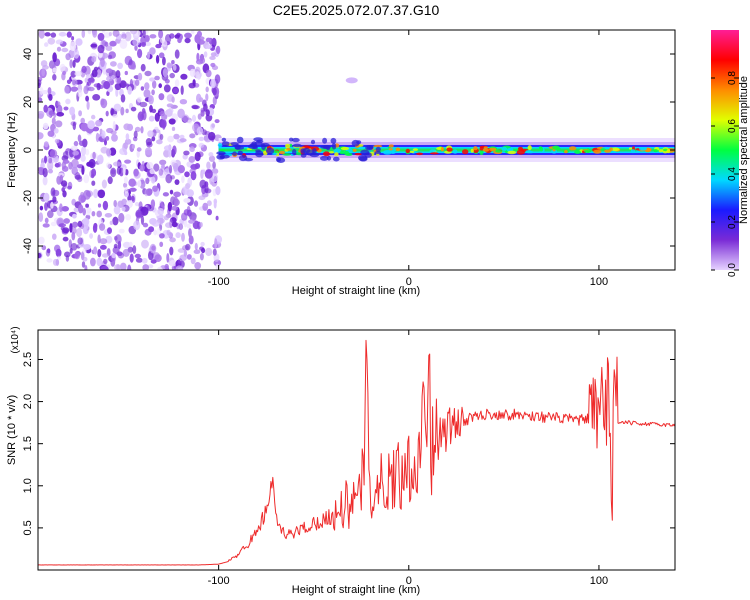 This screenshot has width=750, height=600. Describe the element at coordinates (15, 339) in the screenshot. I see `snr-multiplier: (x10⁴)` at that location.